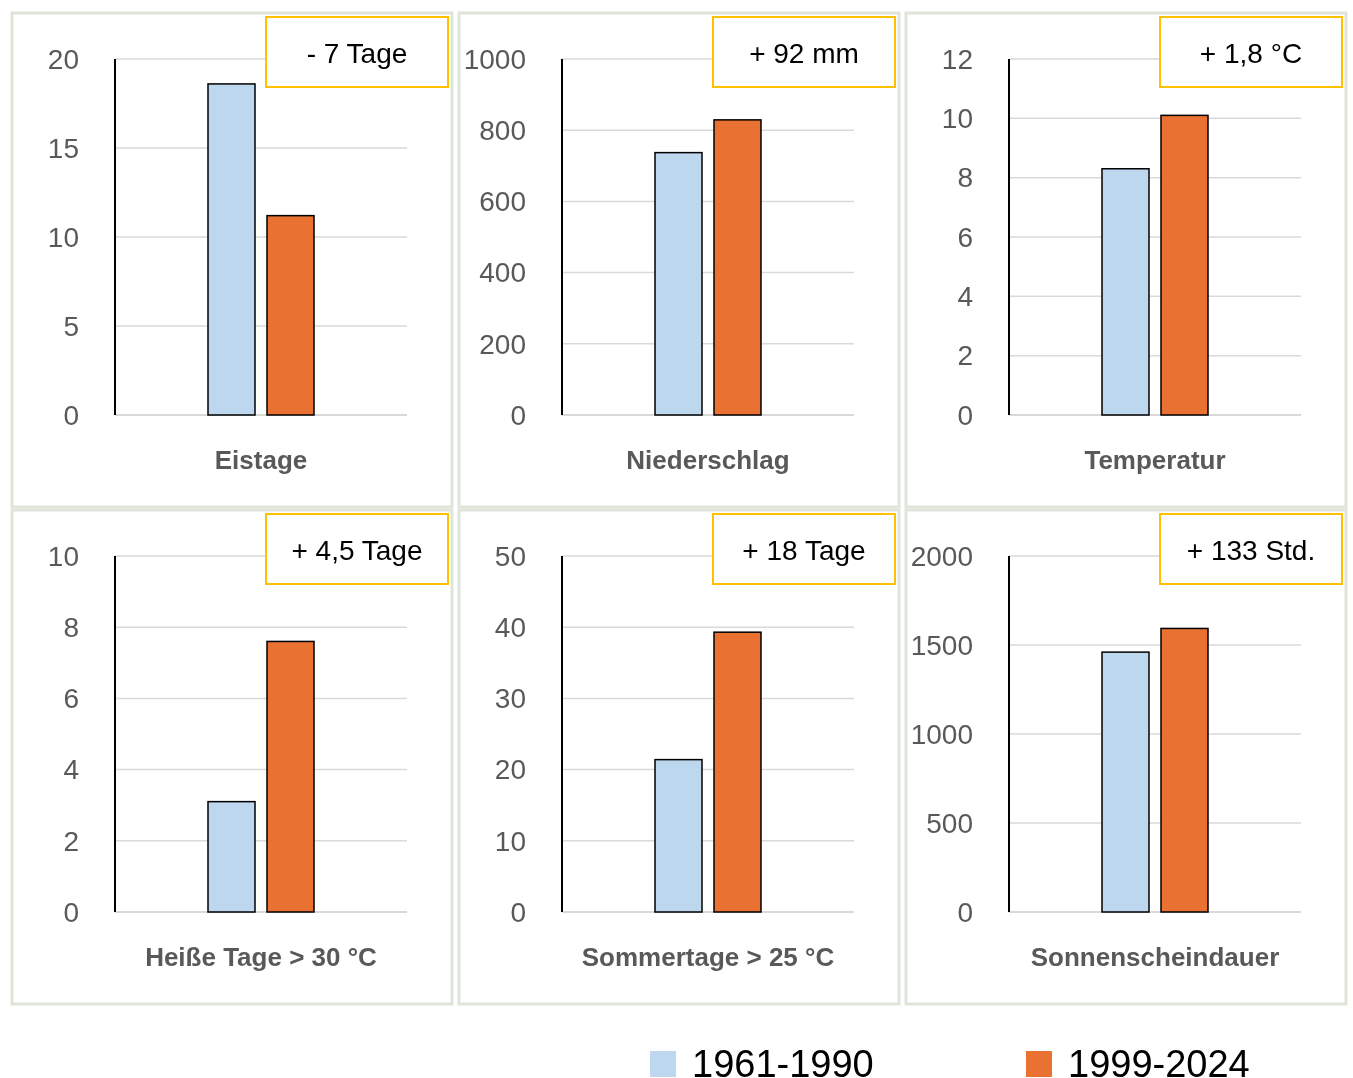 This screenshot has width=1353, height=1078. Describe the element at coordinates (941, 556) in the screenshot. I see `y-tick-label: 2000` at that location.